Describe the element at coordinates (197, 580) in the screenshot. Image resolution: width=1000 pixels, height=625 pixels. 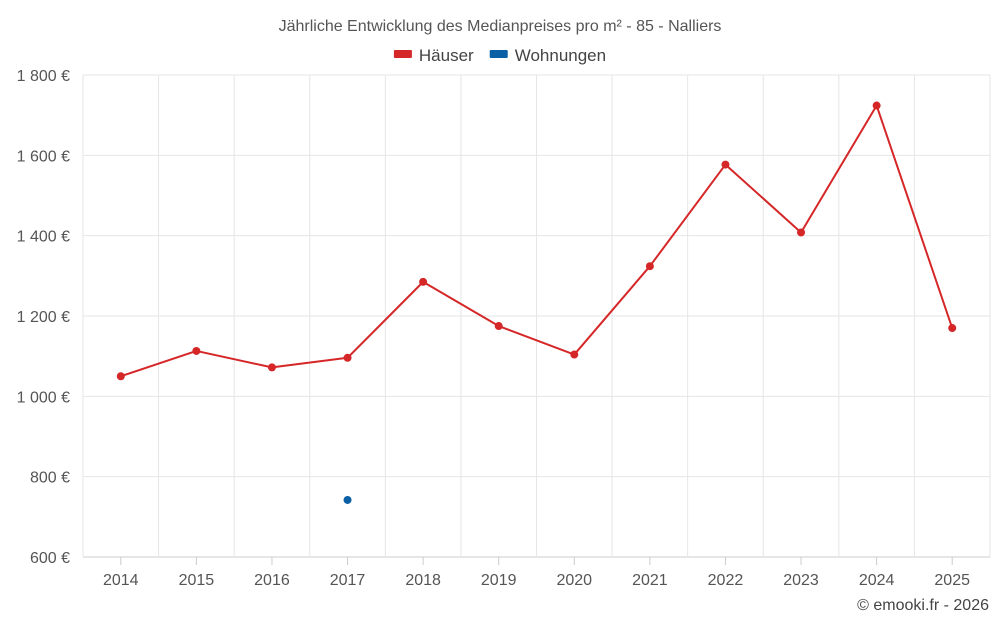
I see `x-tick-label: 2015` at that location.